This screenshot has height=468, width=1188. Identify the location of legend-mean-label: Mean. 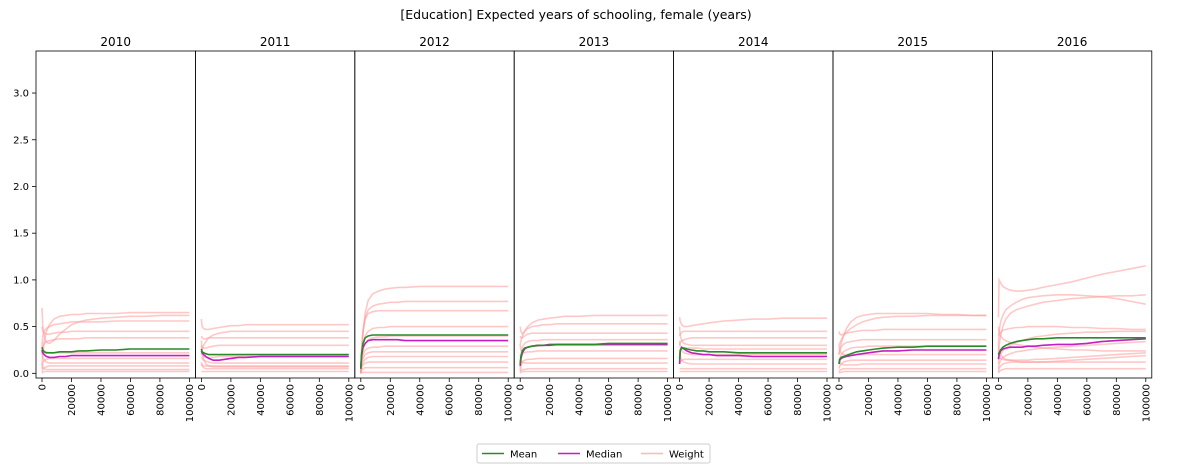
(523, 455).